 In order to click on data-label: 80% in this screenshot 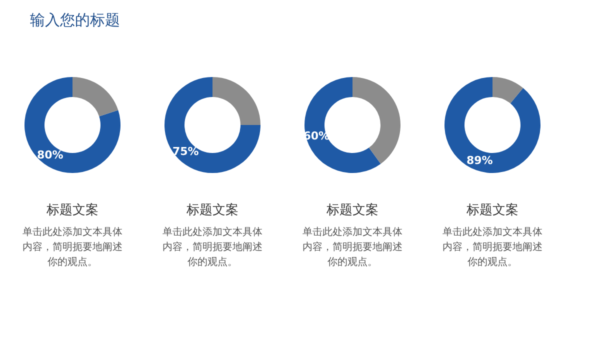, I will do `click(50, 155)`.